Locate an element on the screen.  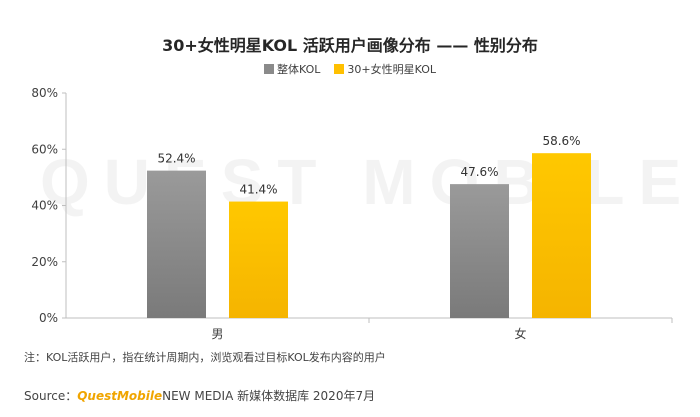
bar-value-label: 41.4% is located at coordinates (258, 190).